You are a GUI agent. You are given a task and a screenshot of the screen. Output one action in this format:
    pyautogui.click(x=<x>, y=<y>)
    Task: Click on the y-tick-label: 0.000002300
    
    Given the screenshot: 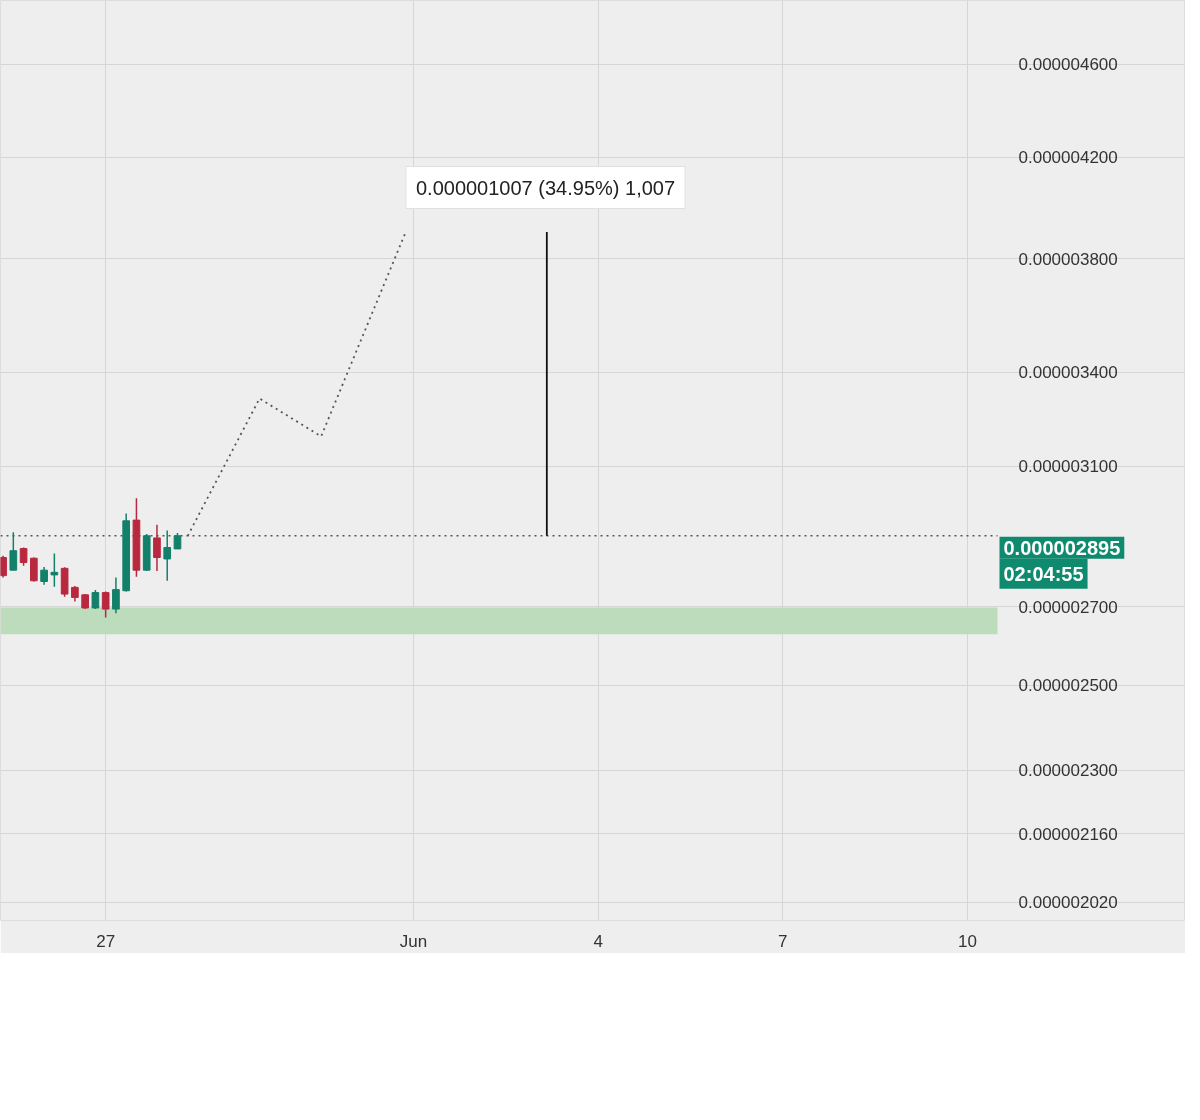 What is the action you would take?
    pyautogui.click(x=1068, y=771)
    